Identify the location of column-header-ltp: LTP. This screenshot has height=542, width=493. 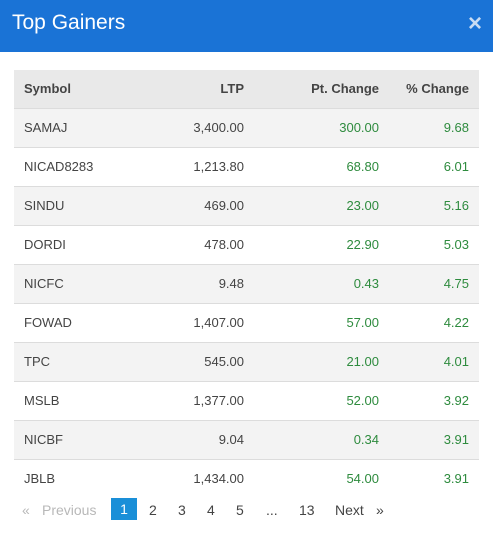
(232, 89).